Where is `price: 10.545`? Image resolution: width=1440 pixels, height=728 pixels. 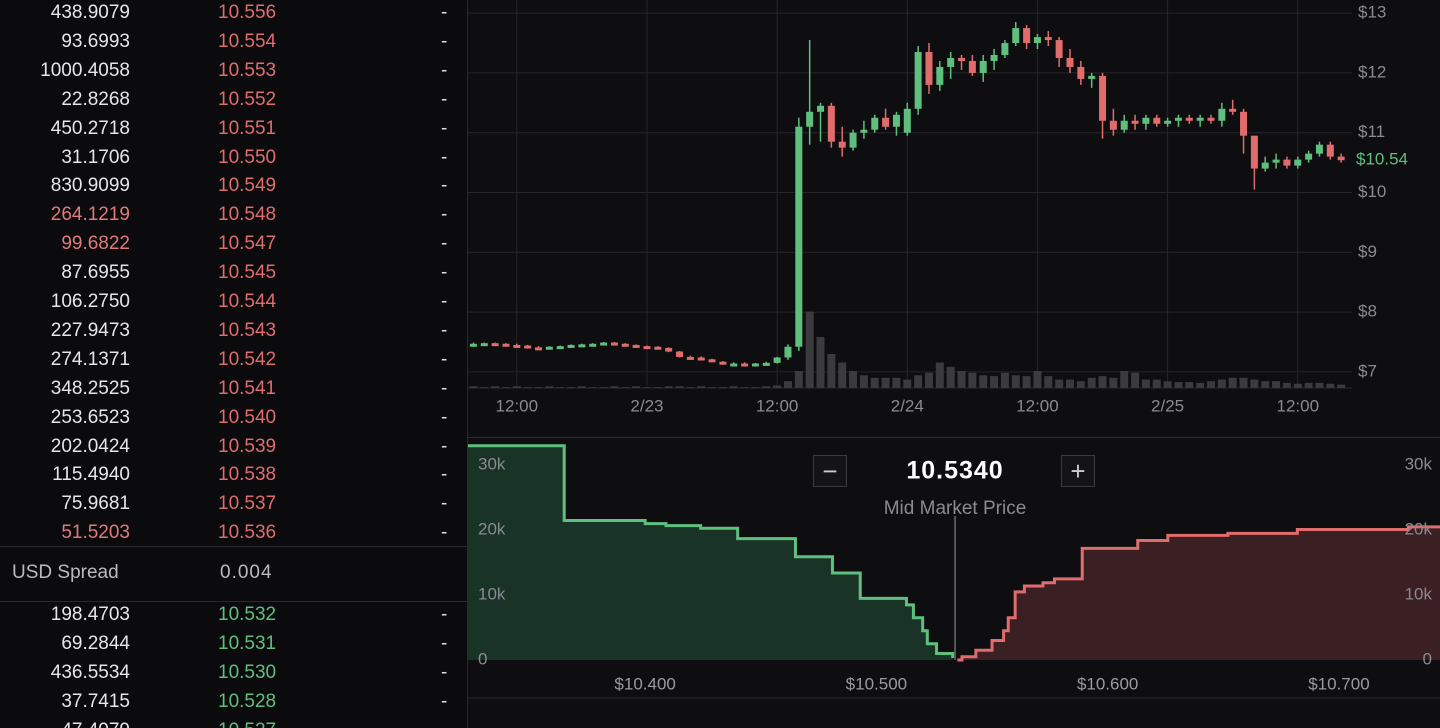 price: 10.545 is located at coordinates (247, 273).